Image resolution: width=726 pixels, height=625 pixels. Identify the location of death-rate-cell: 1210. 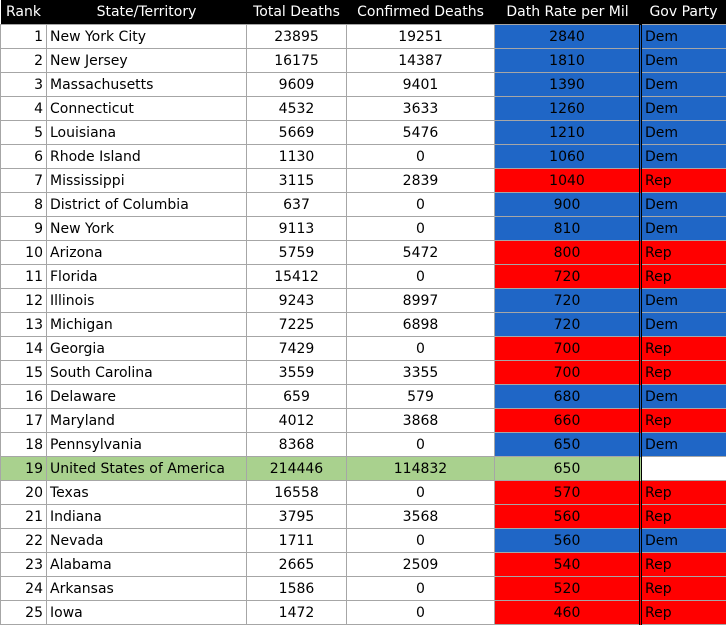
(568, 133).